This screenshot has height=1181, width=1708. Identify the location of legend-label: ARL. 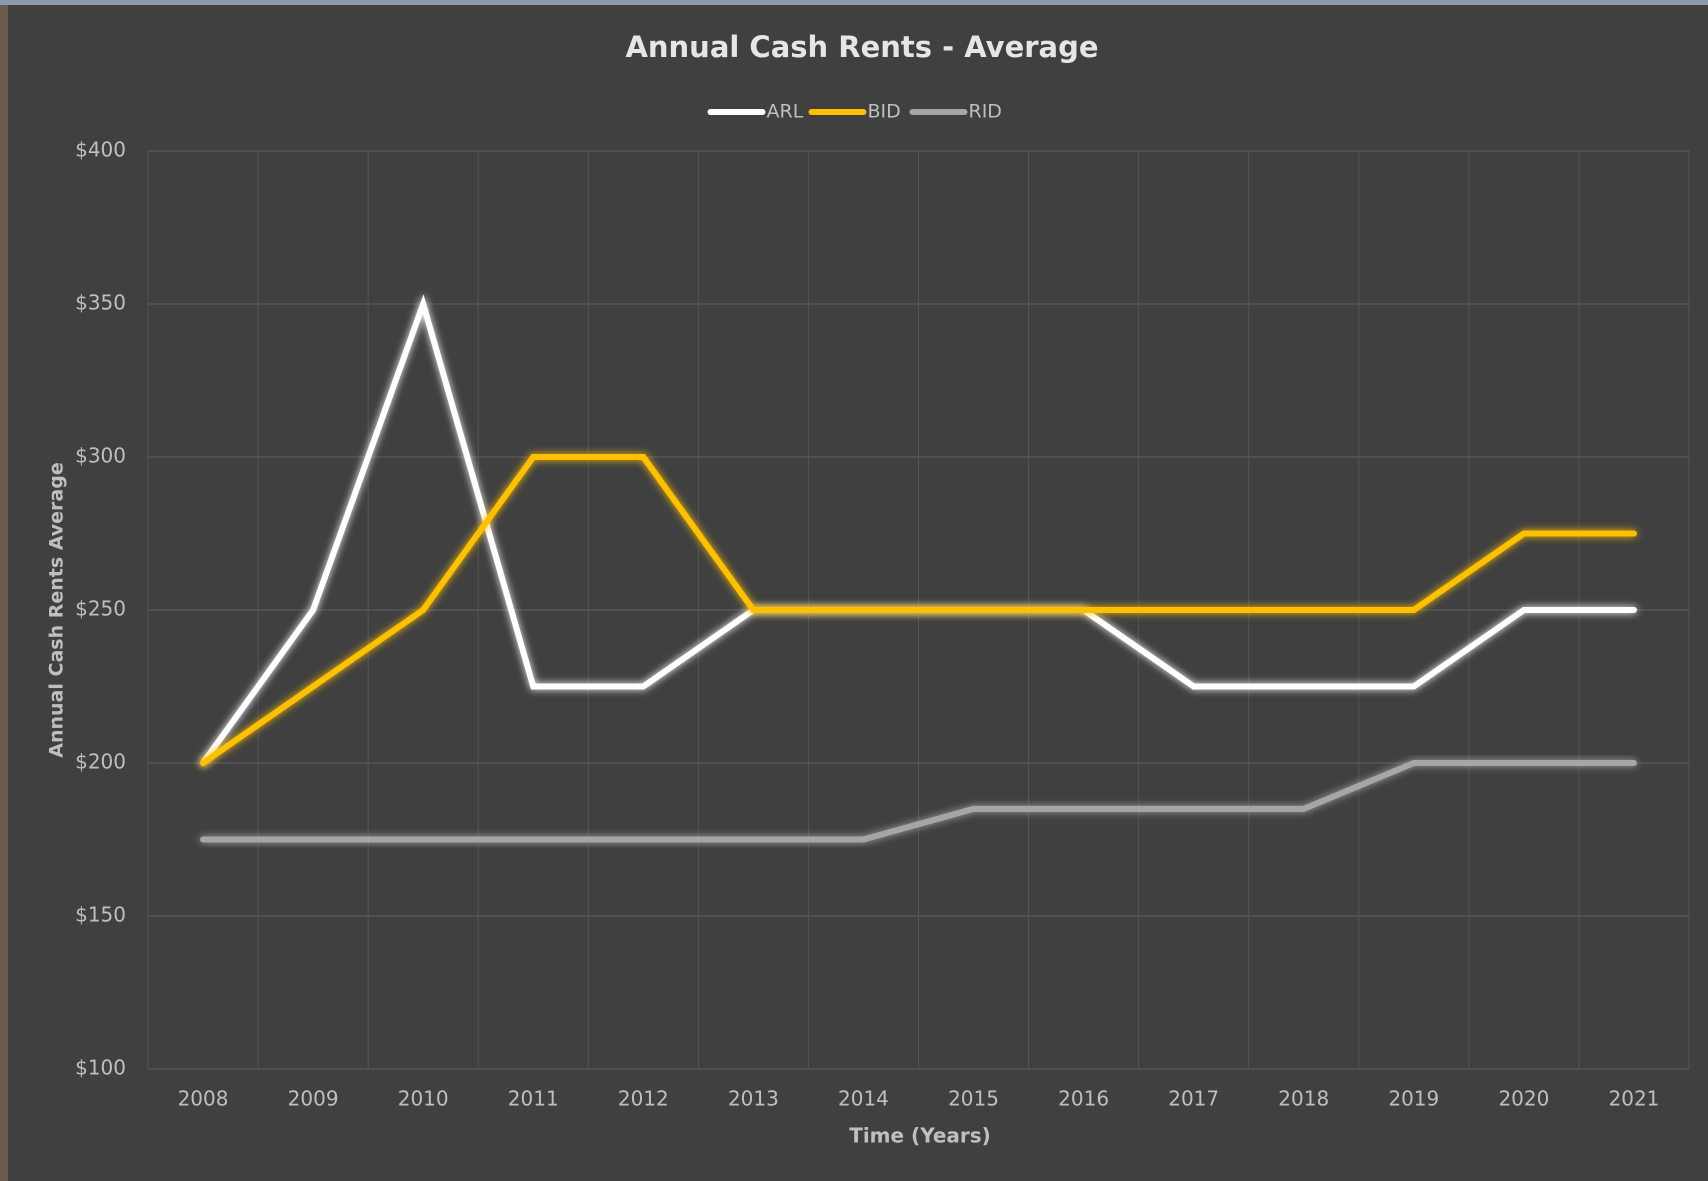
(785, 112).